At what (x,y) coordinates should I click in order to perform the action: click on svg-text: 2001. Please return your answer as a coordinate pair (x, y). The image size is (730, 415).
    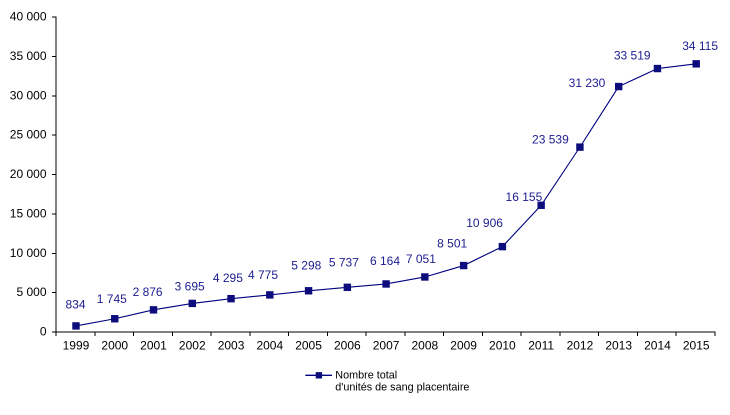
    Looking at the image, I should click on (153, 345).